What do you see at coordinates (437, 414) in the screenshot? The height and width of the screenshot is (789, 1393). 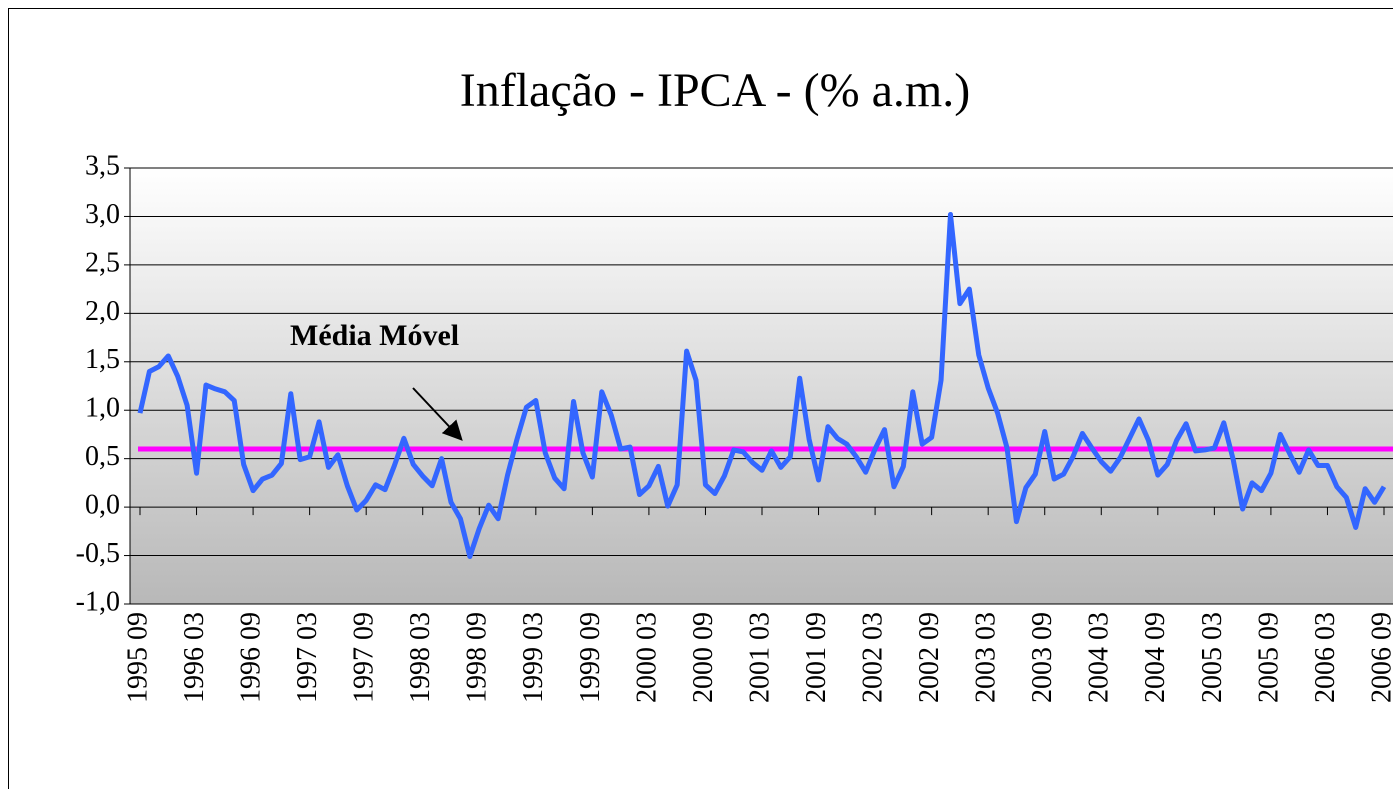 I see `annotation-arrow` at bounding box center [437, 414].